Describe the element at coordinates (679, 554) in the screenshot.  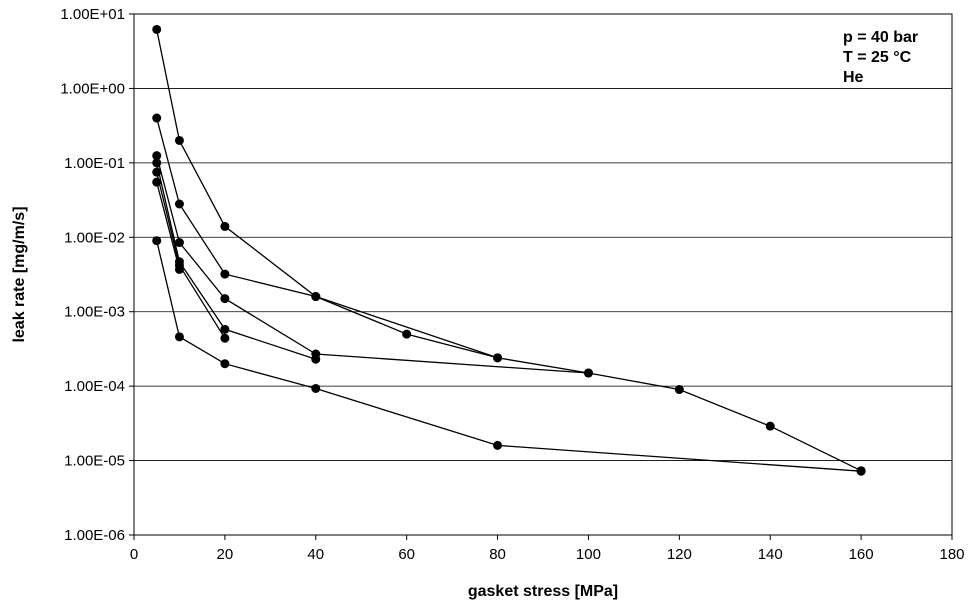
I see `x-tick-label: 120` at that location.